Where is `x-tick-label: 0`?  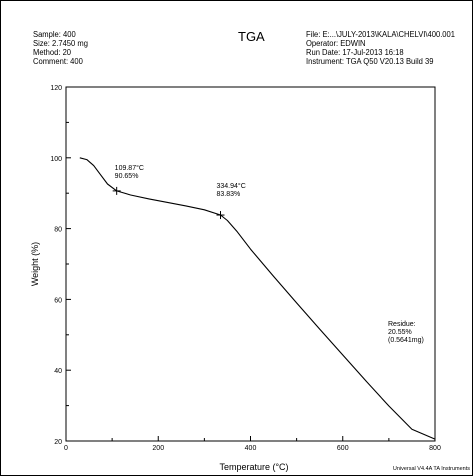 x-tick-label: 0 is located at coordinates (66, 448).